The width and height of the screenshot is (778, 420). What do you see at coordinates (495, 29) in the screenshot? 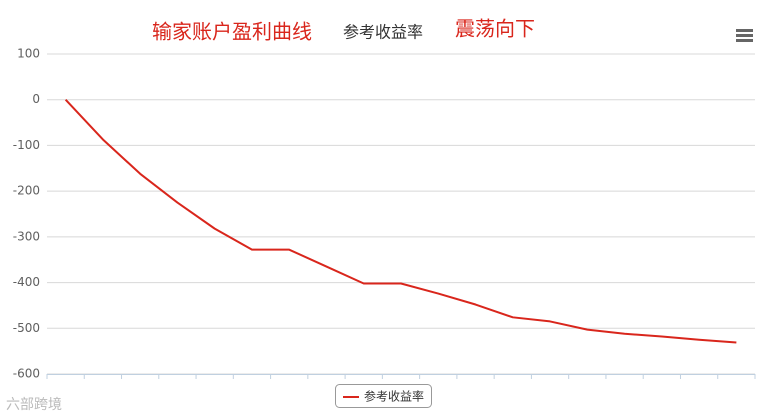
I see `annotation: 震荡向下` at bounding box center [495, 29].